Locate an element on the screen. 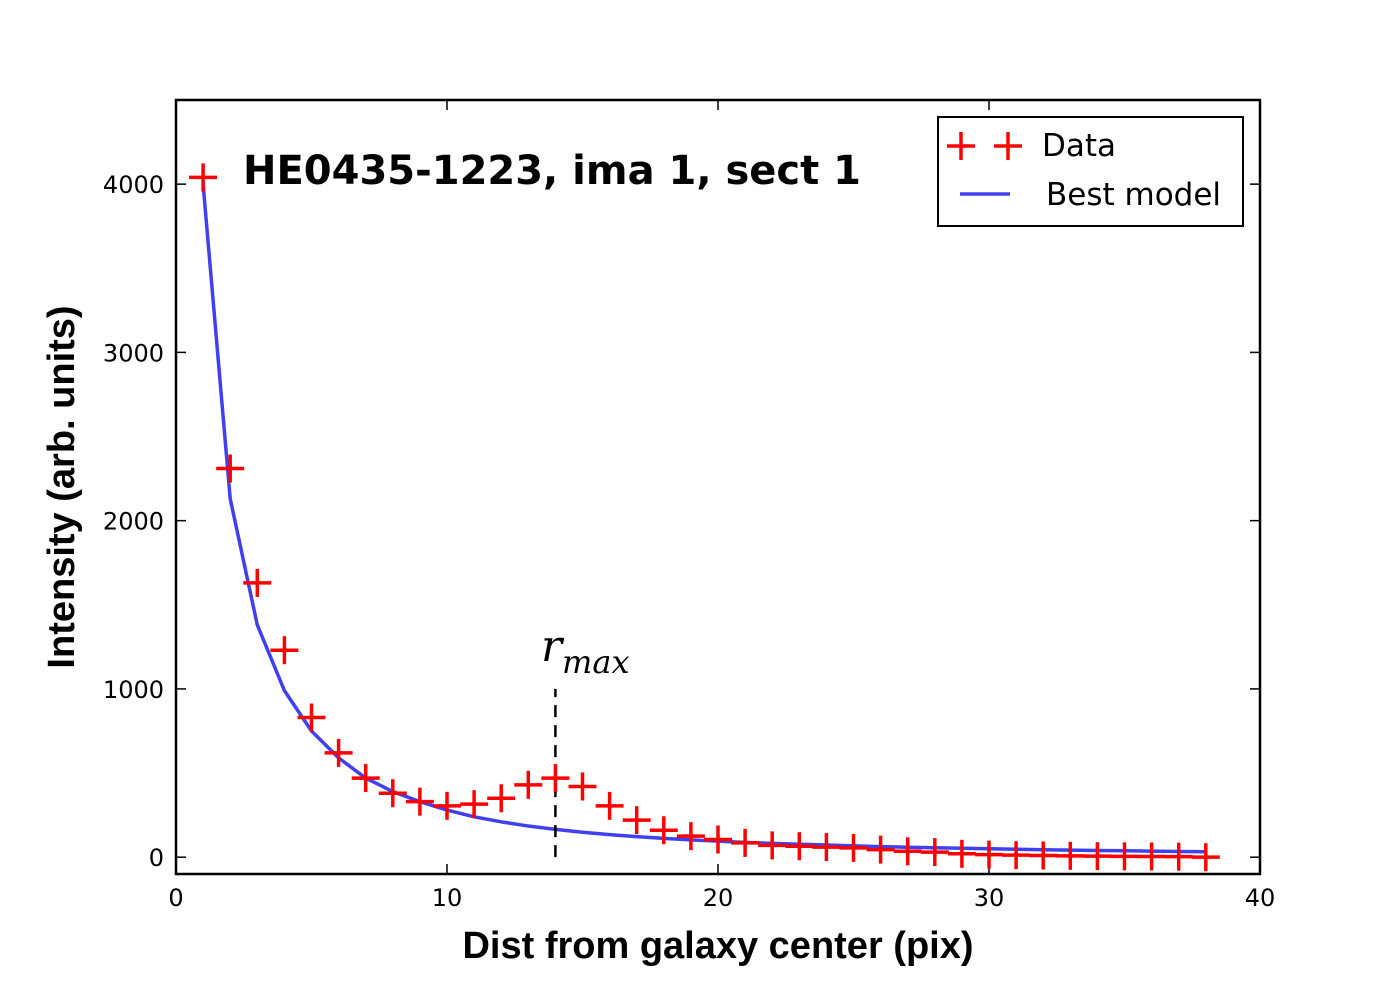 The height and width of the screenshot is (1000, 1400). x-tick-label-4: 40 is located at coordinates (1260, 898).